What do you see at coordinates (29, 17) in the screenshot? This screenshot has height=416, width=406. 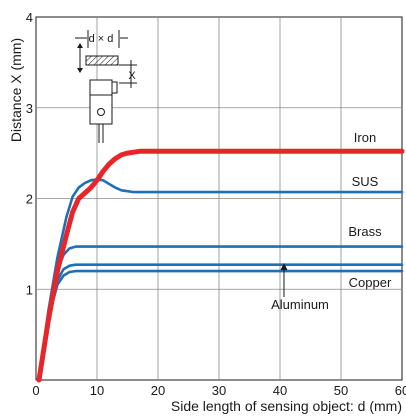 I see `y-tick-label-4: 4` at bounding box center [29, 17].